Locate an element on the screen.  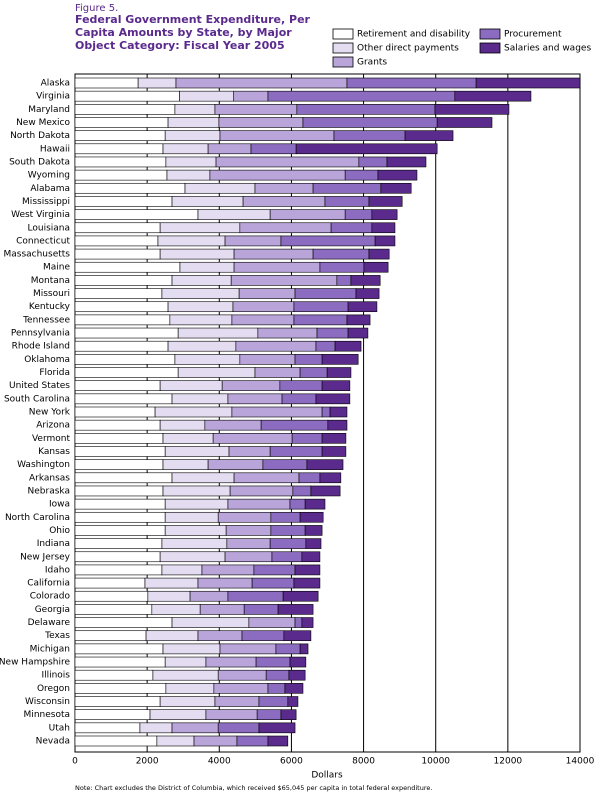
chart-title: Federal Government Expenditure, Per is located at coordinates (193, 19).